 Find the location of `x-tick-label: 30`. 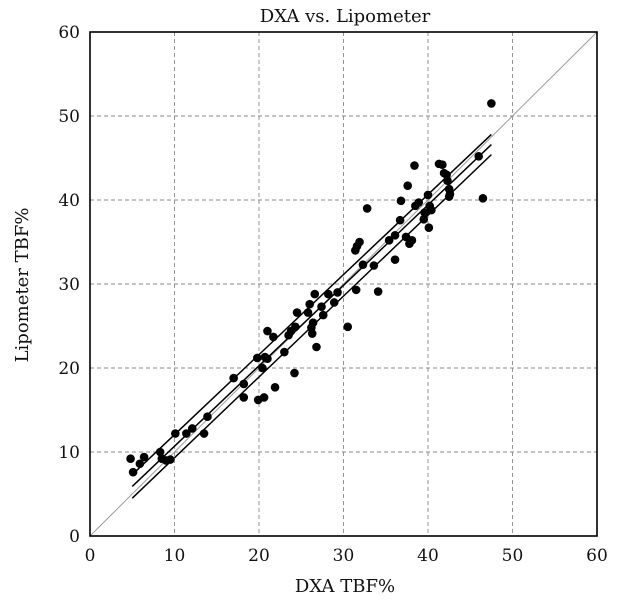

x-tick-label: 30 is located at coordinates (344, 556).